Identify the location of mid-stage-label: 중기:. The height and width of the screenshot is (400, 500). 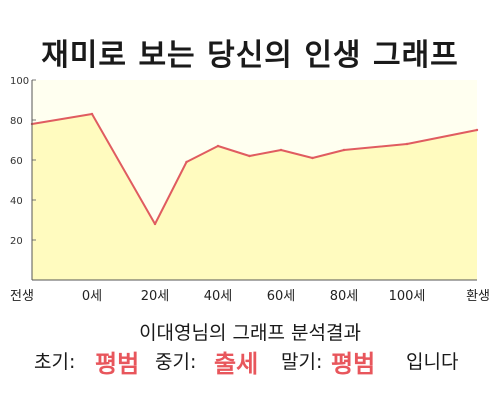
(176, 362).